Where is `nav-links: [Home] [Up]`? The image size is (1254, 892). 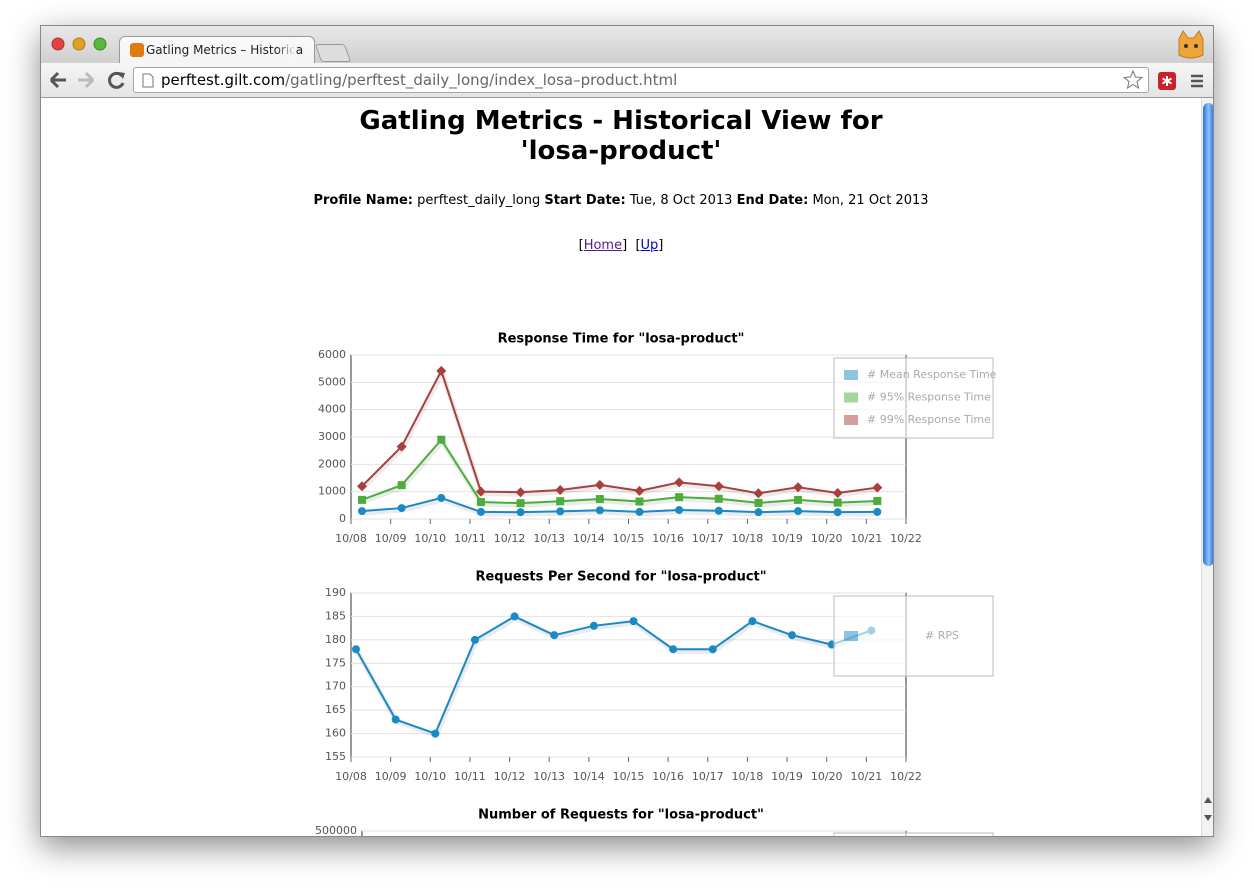
nav-links: [Home] [Up] is located at coordinates (621, 245).